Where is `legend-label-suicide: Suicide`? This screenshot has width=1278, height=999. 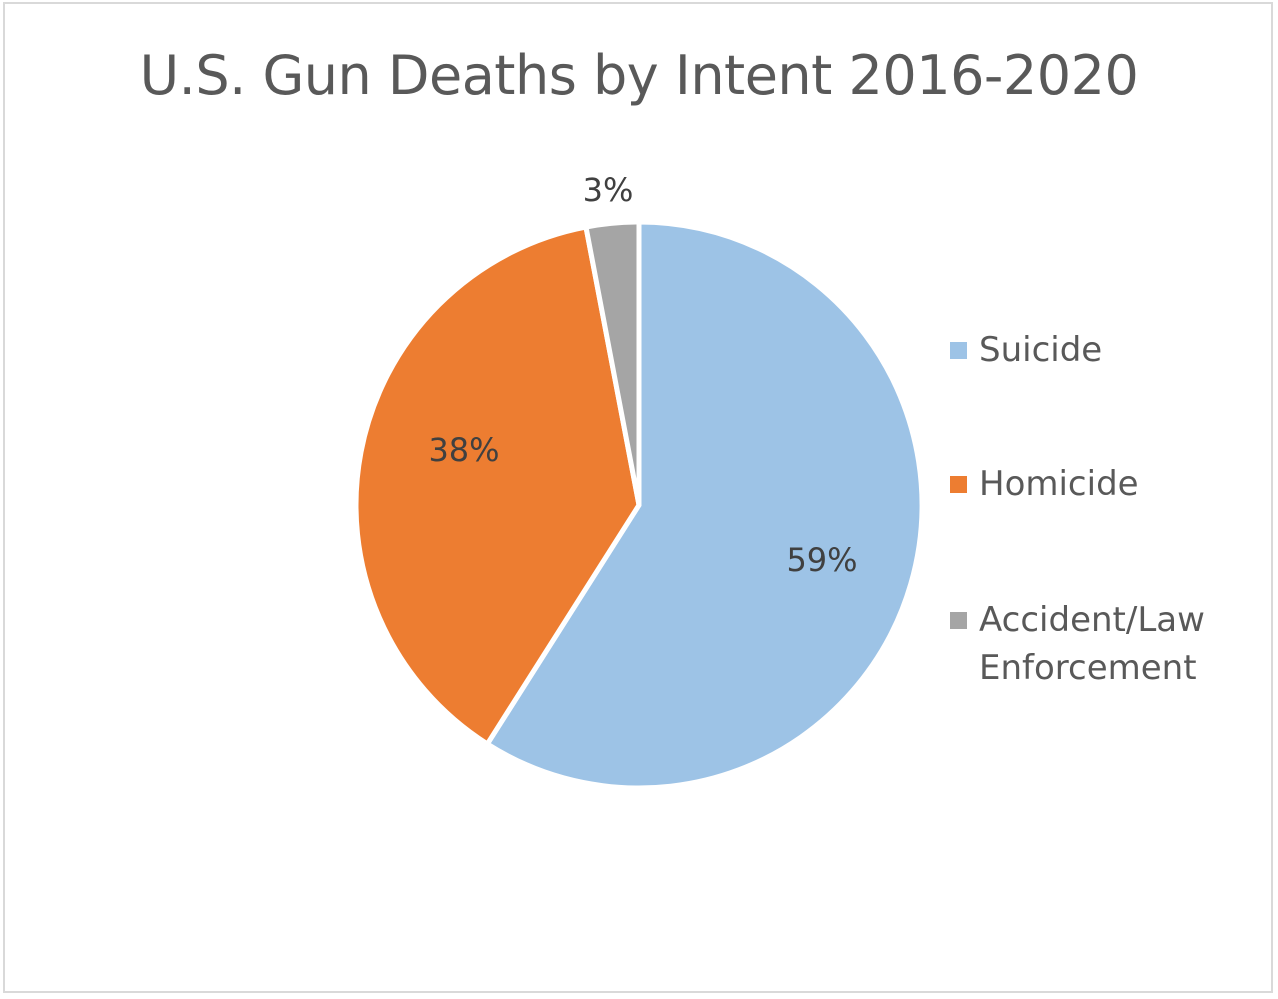
legend-label-suicide: Suicide is located at coordinates (1041, 350).